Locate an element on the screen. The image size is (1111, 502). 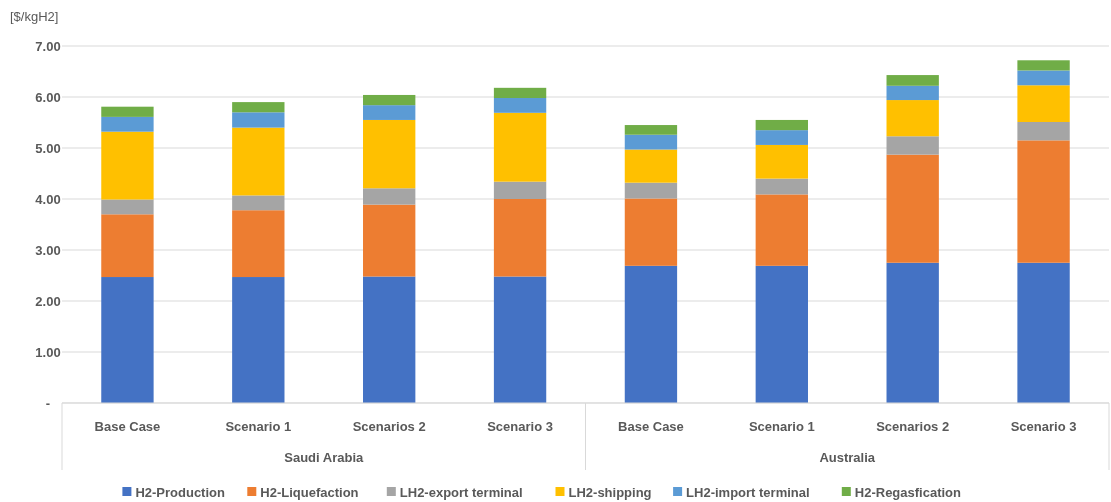
y-tick-label: - is located at coordinates (48, 403).